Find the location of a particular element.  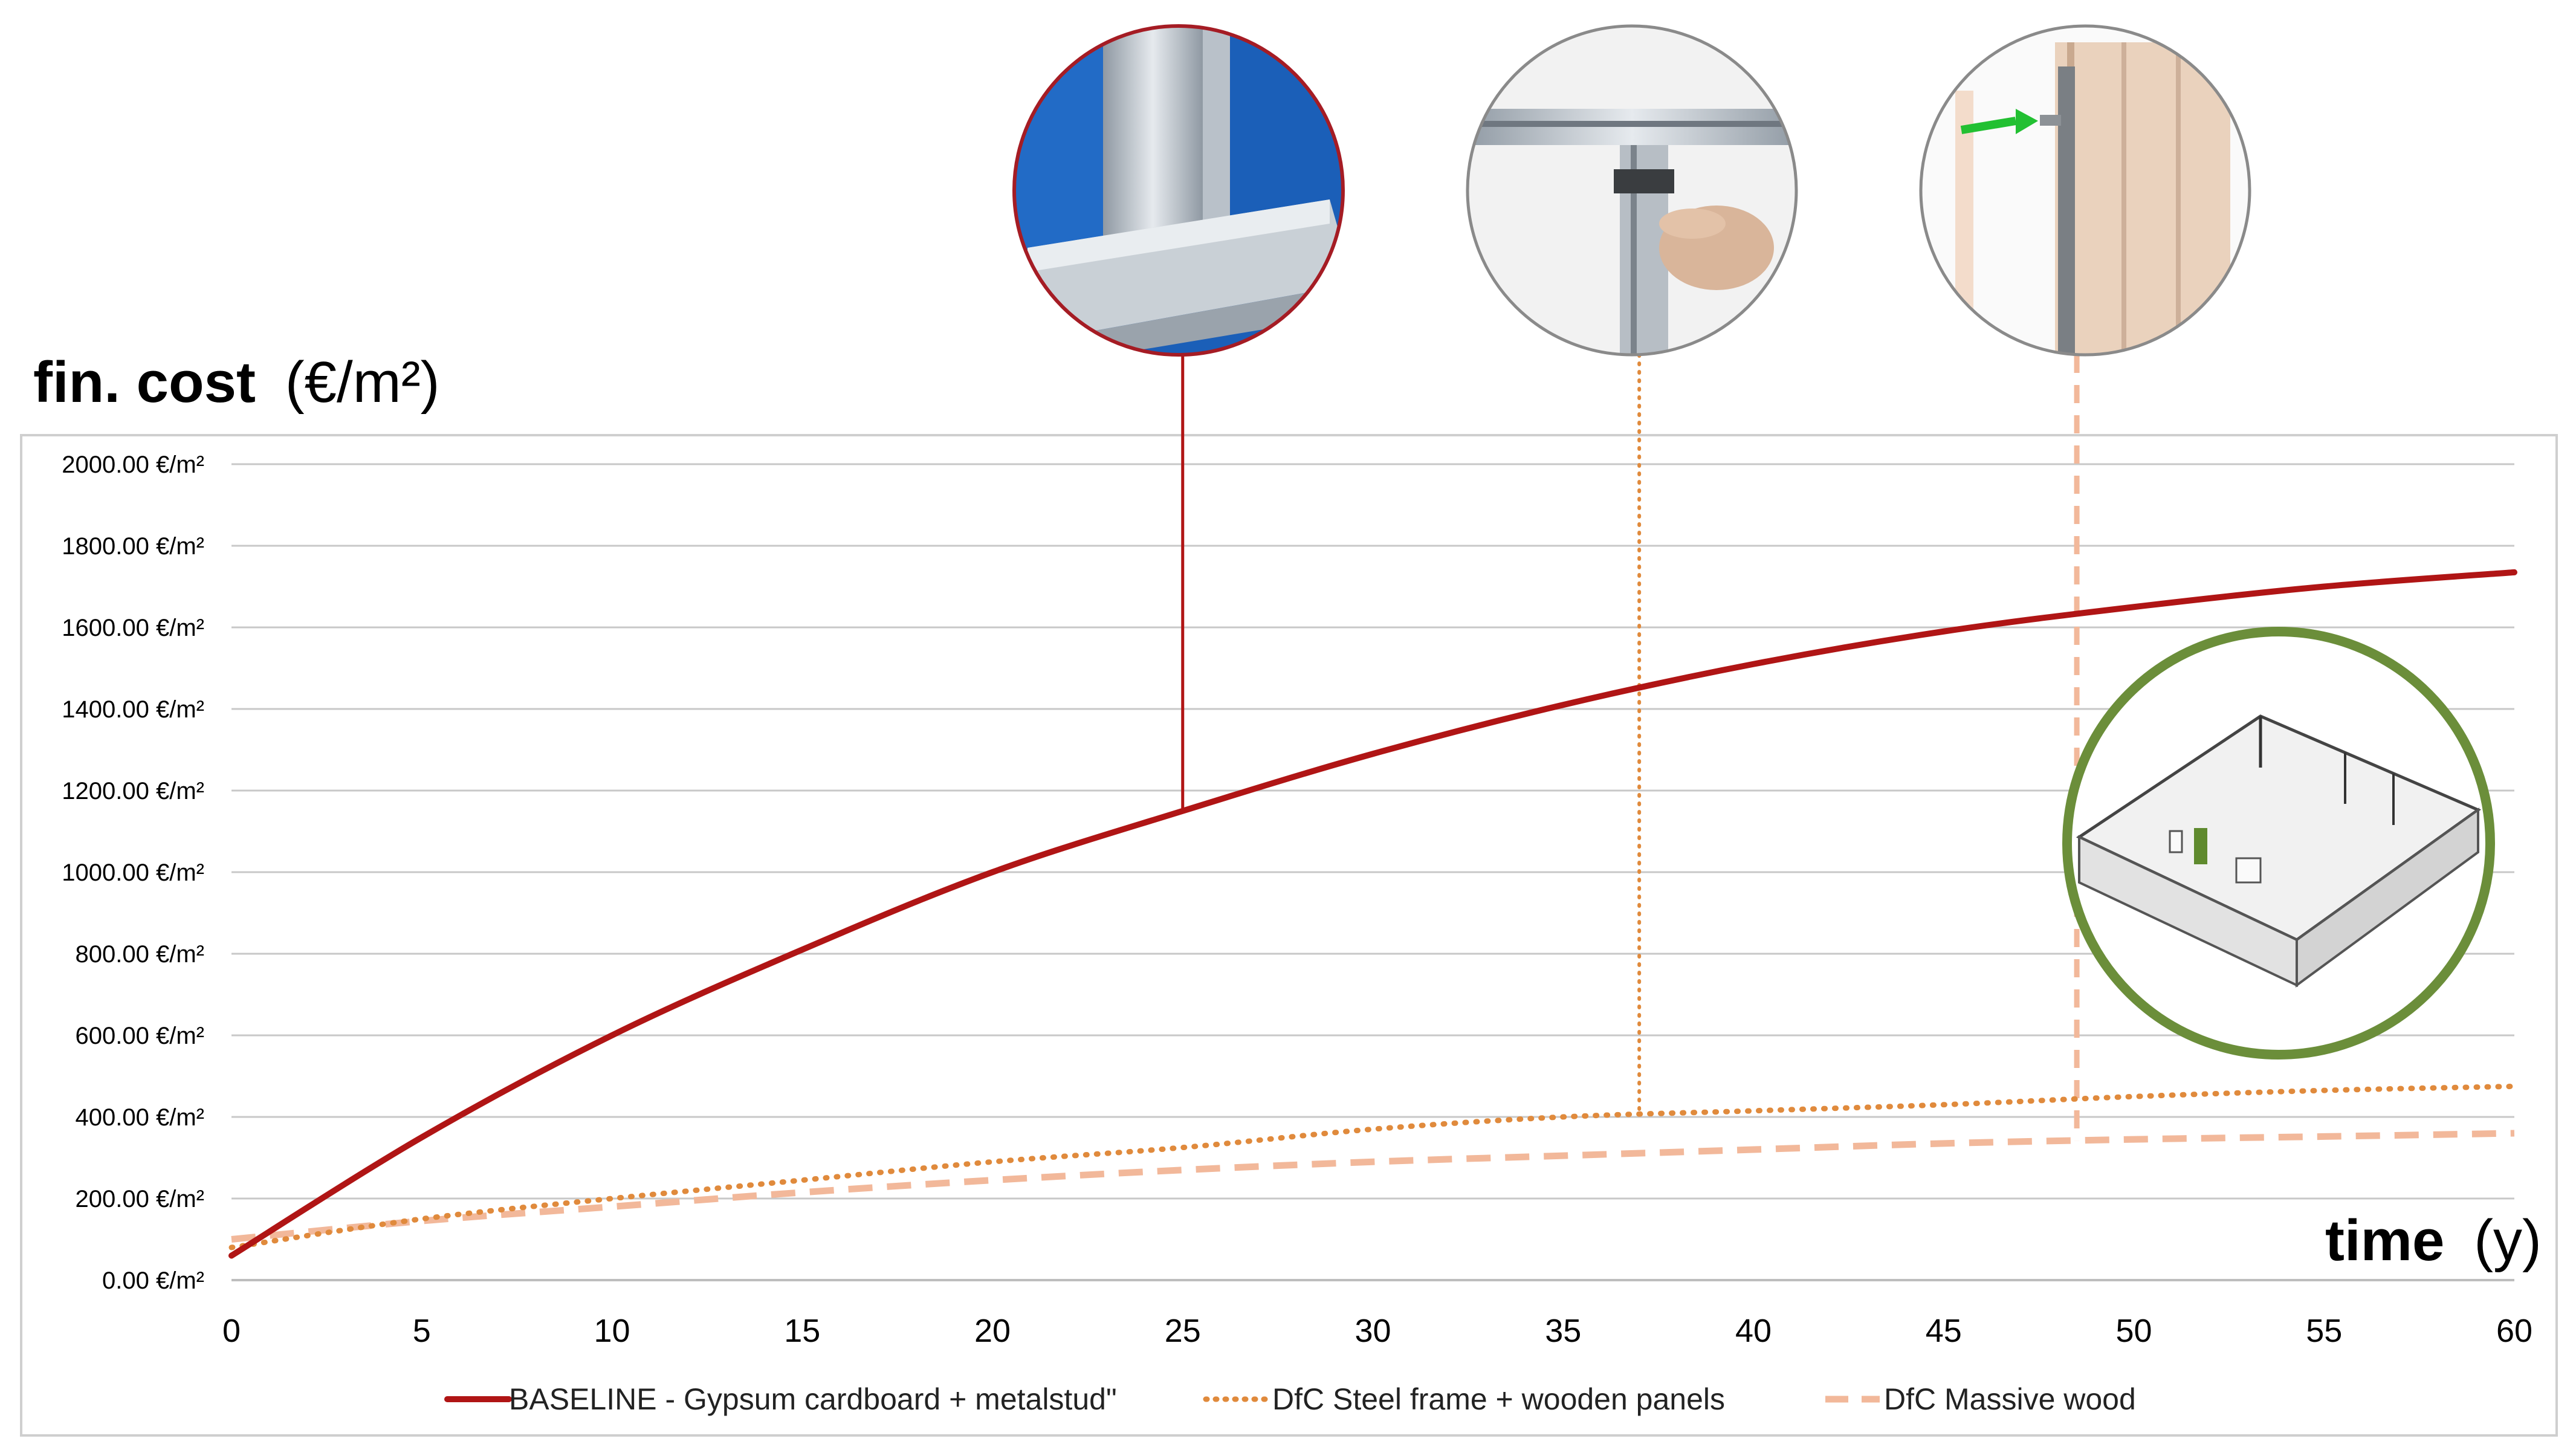

x-axis-title-unit: (y) is located at coordinates (2508, 1240).